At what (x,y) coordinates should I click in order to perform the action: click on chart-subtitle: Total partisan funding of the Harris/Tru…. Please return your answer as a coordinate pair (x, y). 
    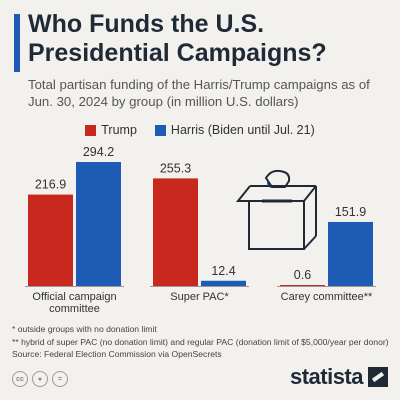
    Looking at the image, I should click on (199, 93).